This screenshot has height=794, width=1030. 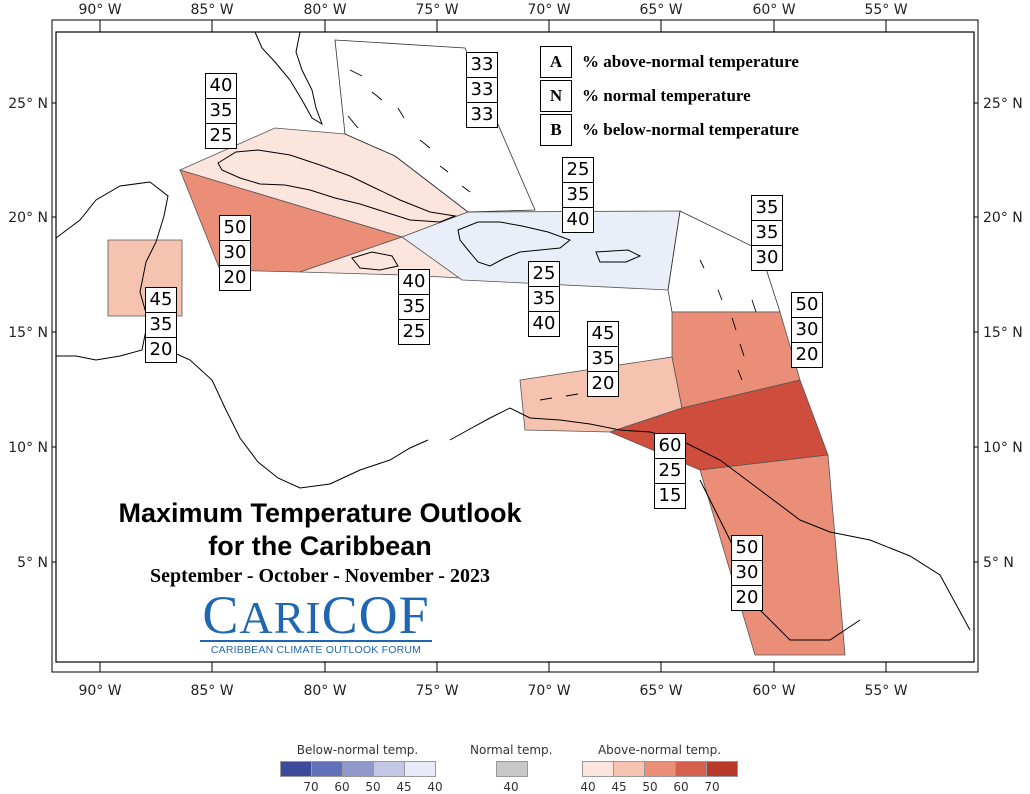 What do you see at coordinates (514, 244) in the screenshot?
I see `hispaniola-coastline` at bounding box center [514, 244].